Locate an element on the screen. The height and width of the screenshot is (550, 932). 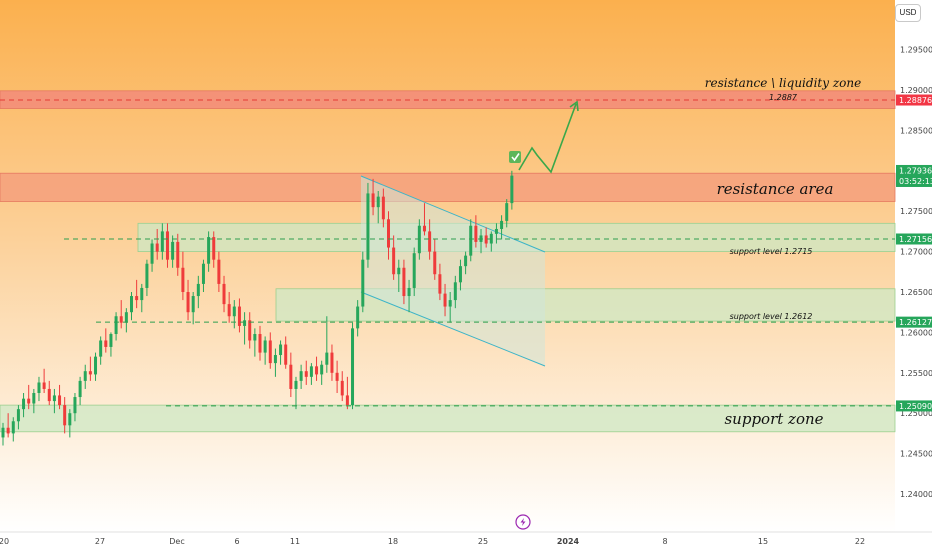
price-tick-label: 1.27000 is located at coordinates (916, 252).